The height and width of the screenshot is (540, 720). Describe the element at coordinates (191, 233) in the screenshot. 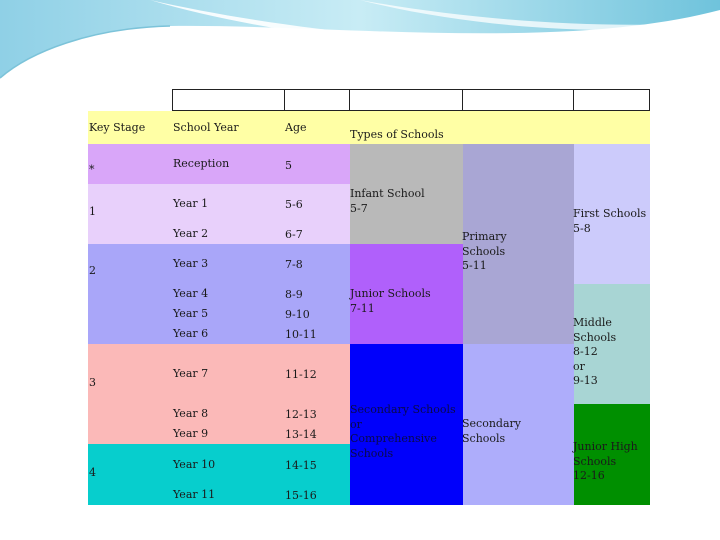

I see `school-year-cell: Year 2` at that location.